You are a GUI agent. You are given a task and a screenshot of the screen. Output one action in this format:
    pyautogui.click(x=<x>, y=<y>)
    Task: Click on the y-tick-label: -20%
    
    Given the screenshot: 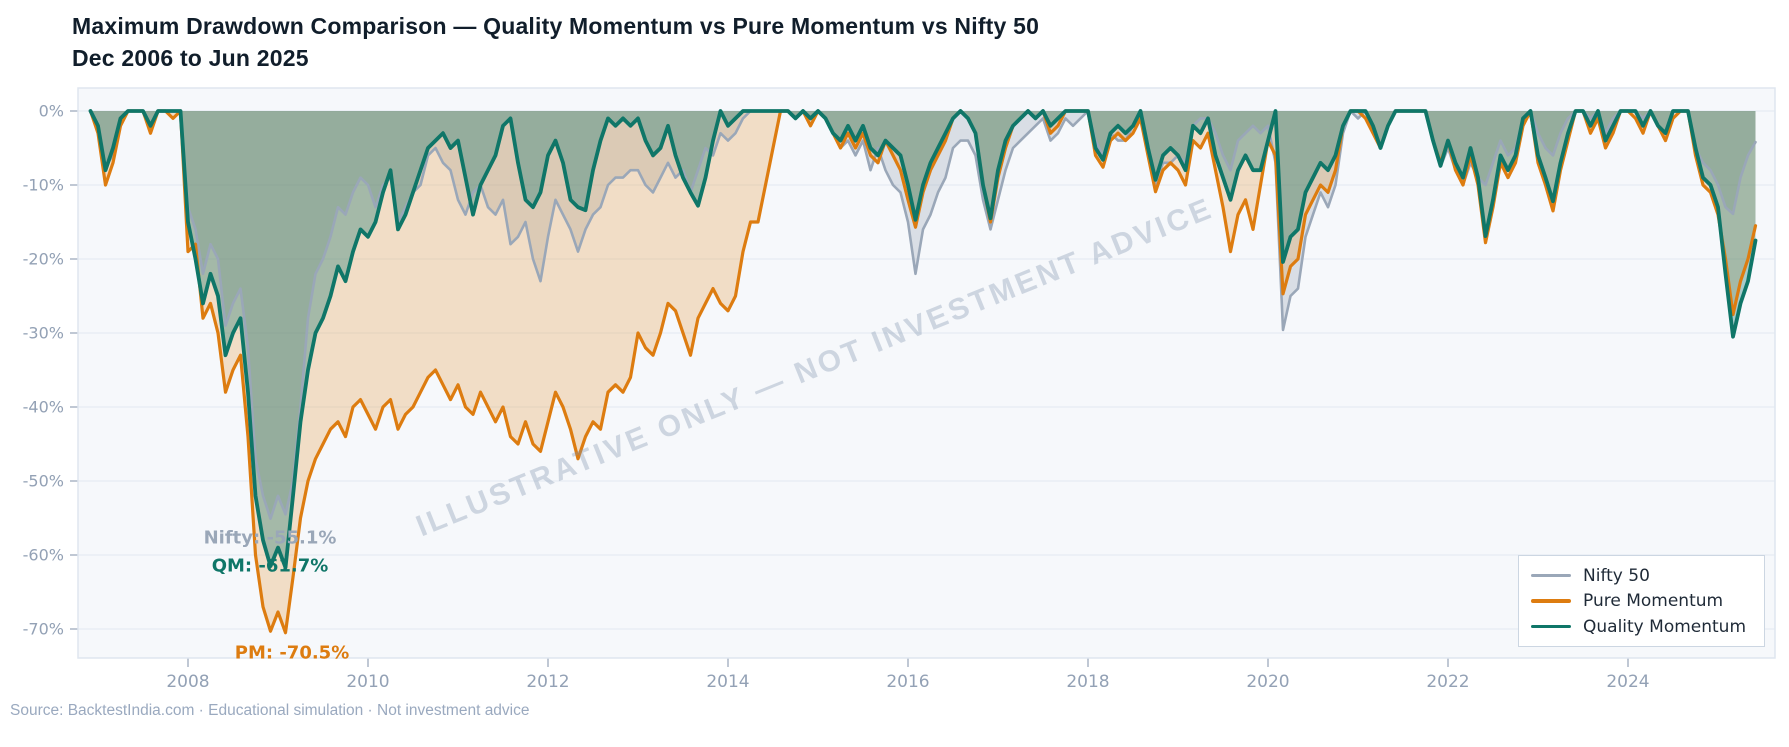 What is the action you would take?
    pyautogui.click(x=43, y=259)
    